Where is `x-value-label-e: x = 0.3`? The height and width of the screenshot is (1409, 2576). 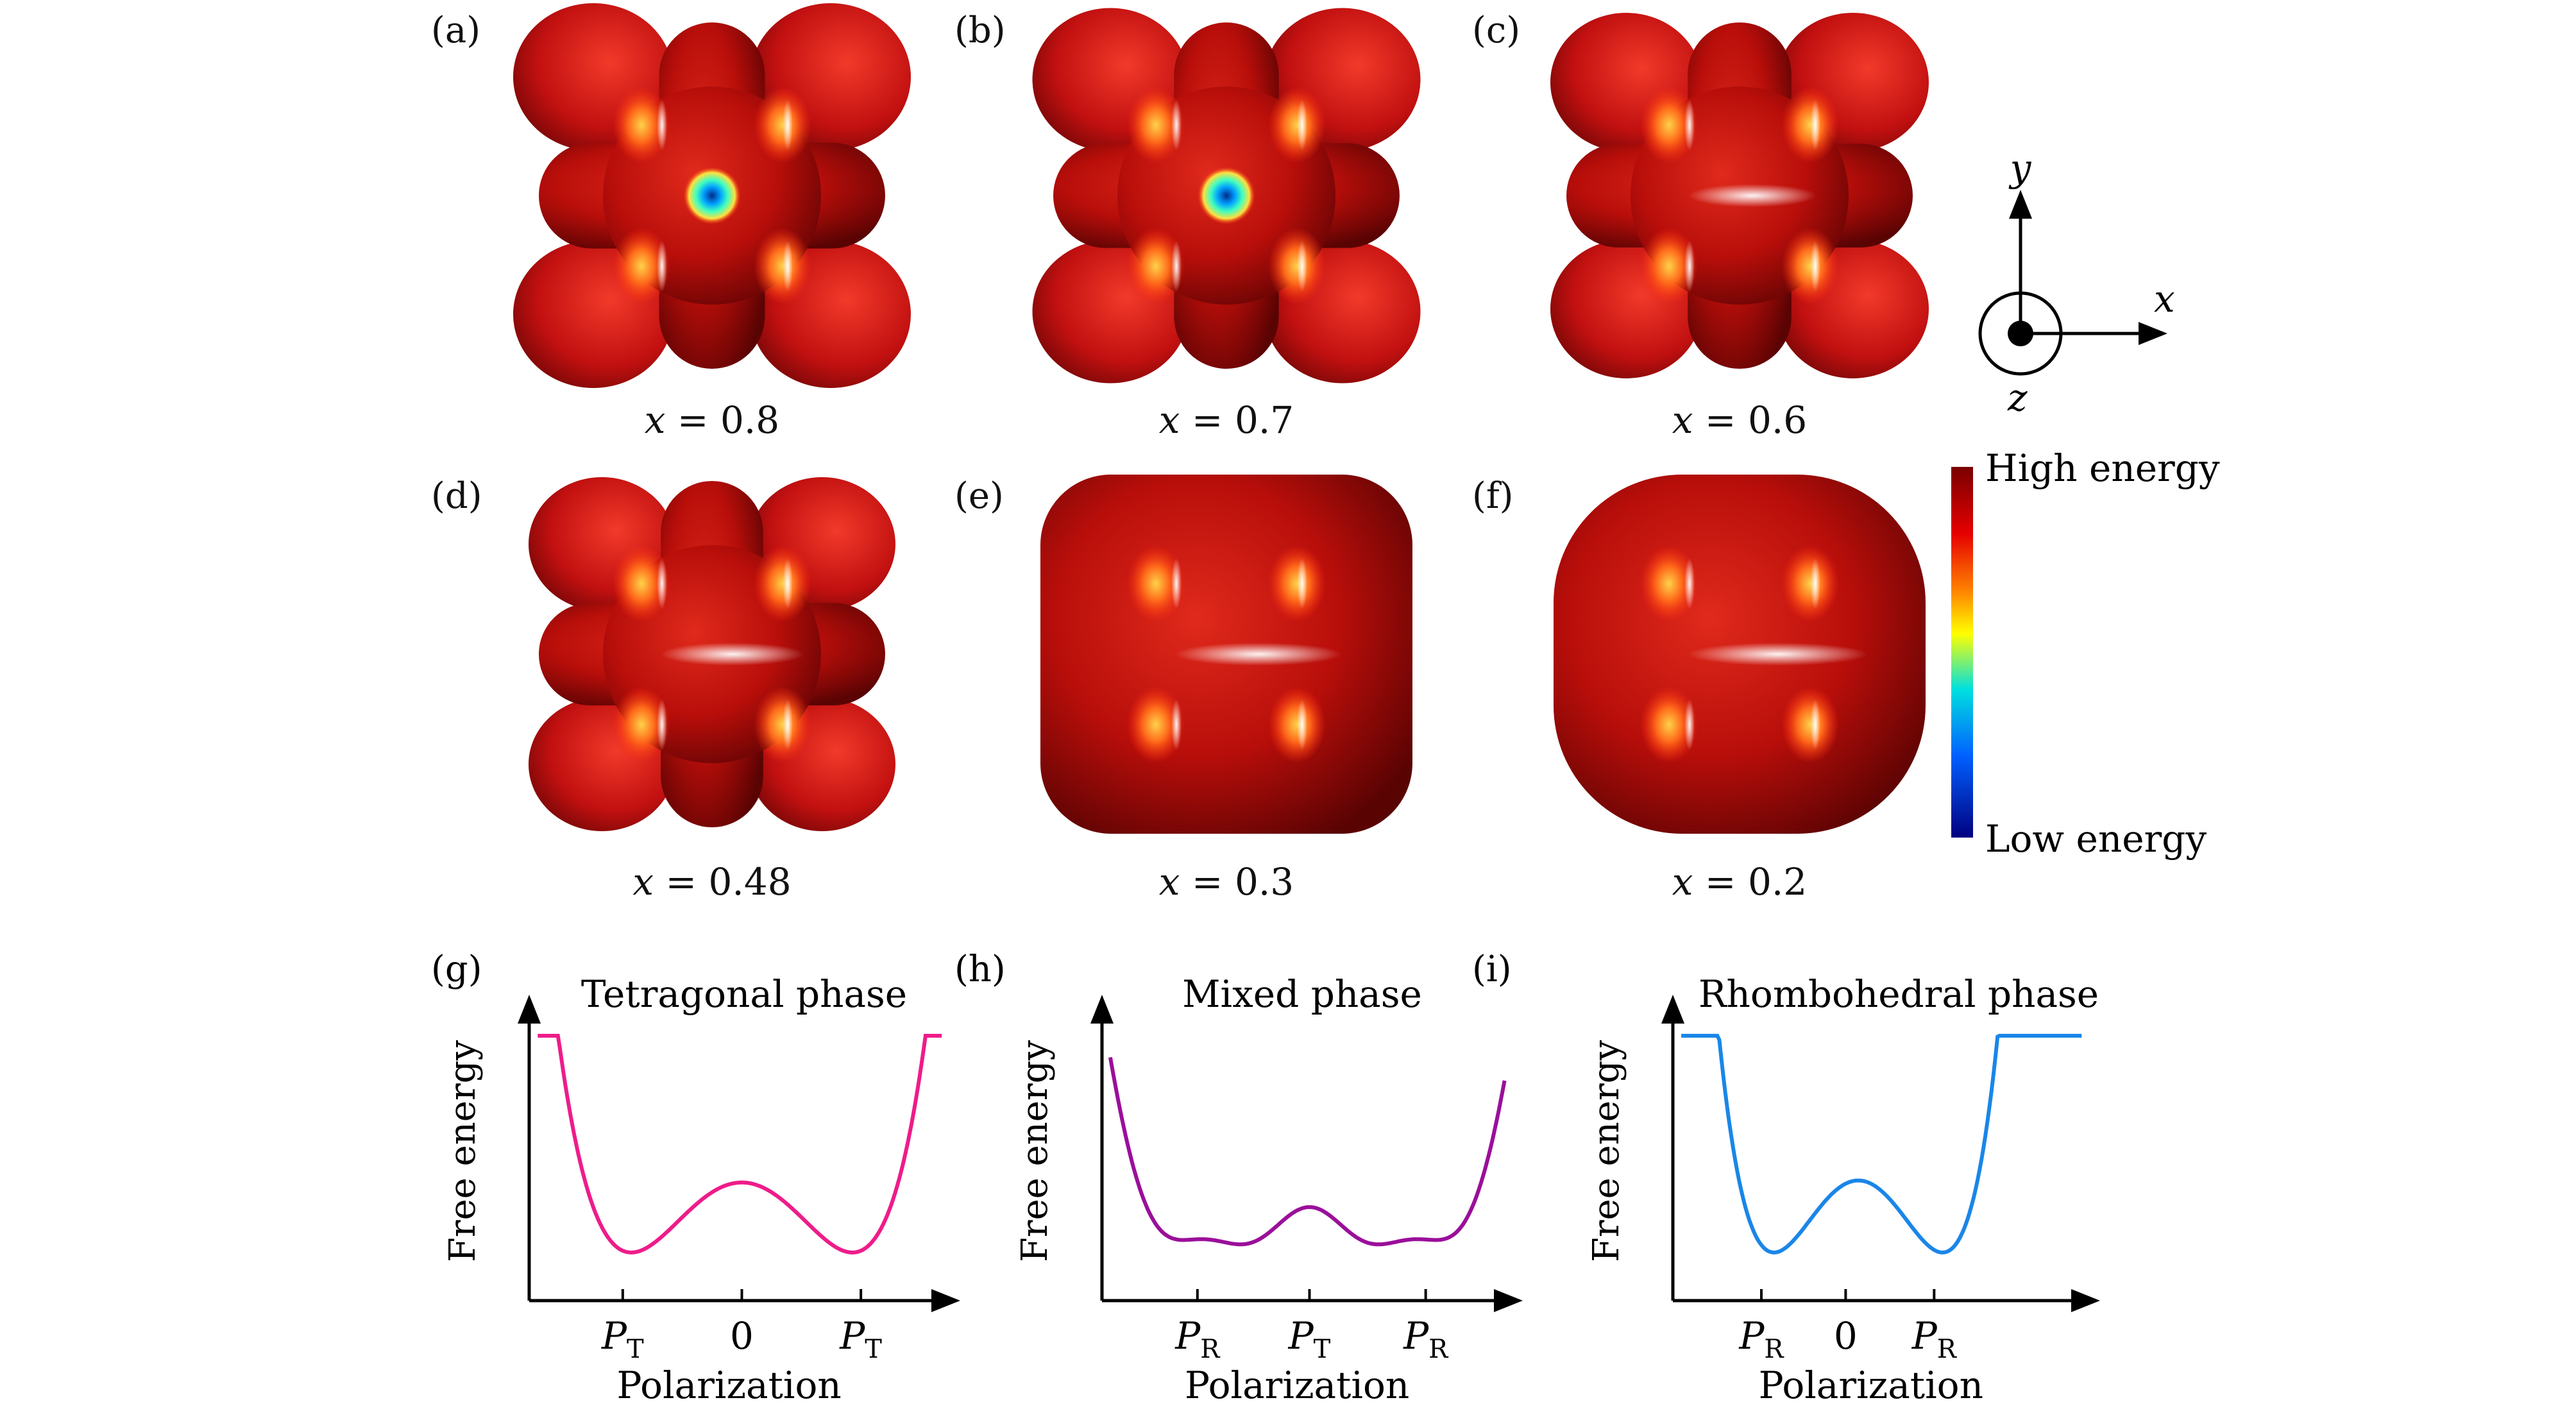
x-value-label-e: x = 0.3 is located at coordinates (1226, 882).